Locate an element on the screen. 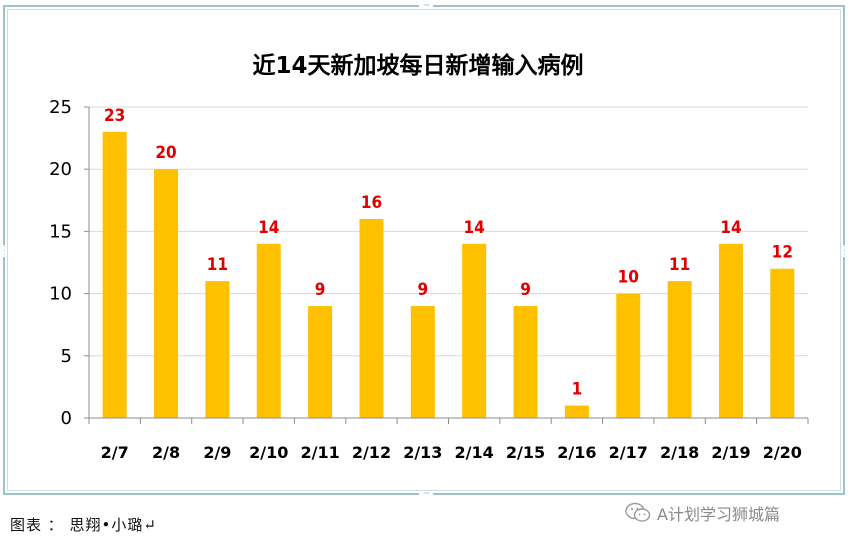 The width and height of the screenshot is (851, 551). x-tick-label: 2/19 is located at coordinates (730, 452).